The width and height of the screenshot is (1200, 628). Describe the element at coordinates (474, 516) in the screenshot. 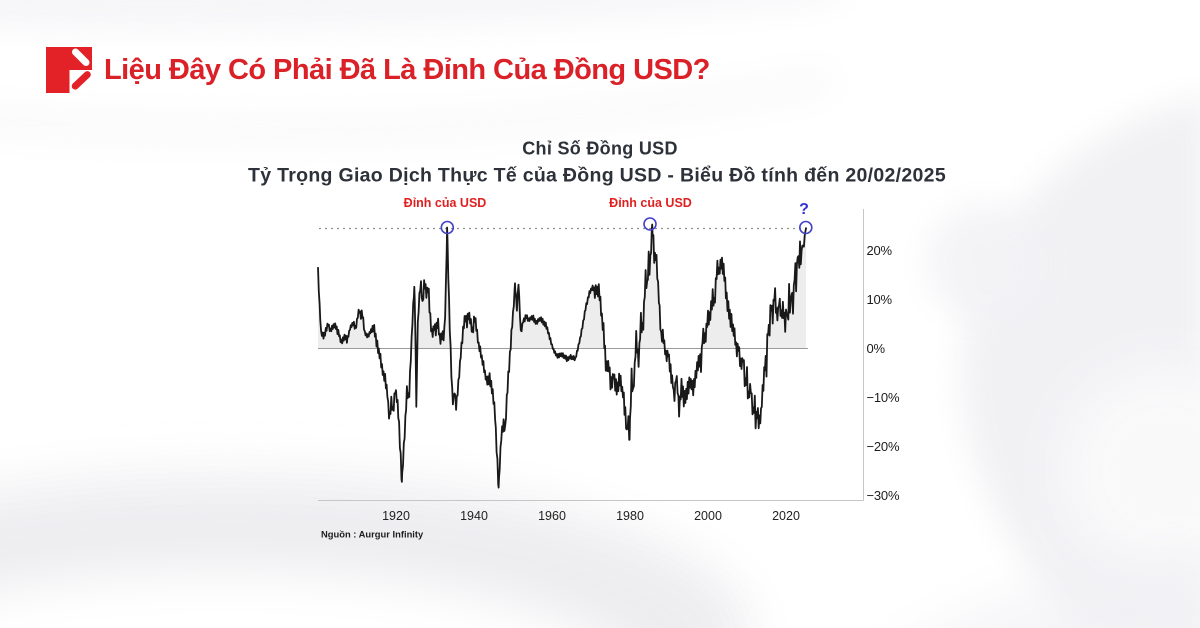

I see `svg-text: 1940` at that location.